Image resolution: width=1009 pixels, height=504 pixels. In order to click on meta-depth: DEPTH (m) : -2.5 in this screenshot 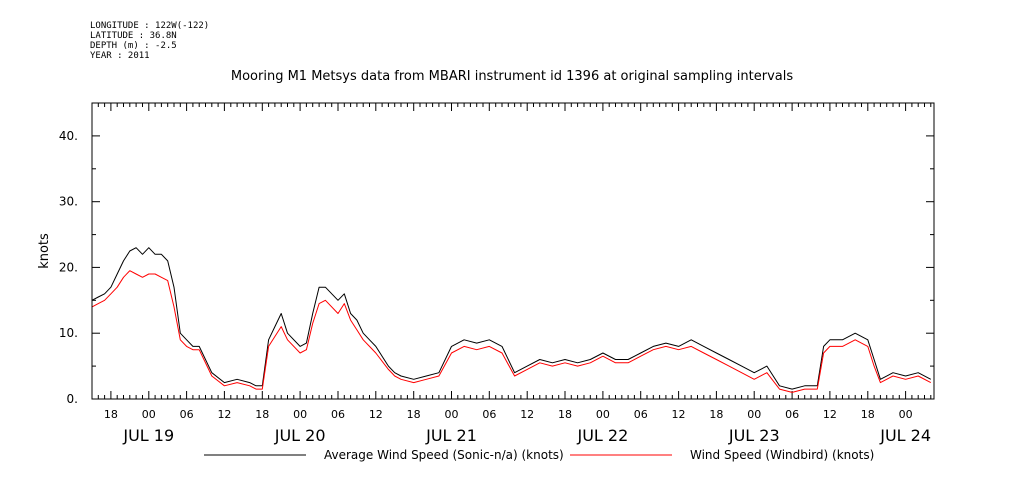, I will do `click(133, 46)`.